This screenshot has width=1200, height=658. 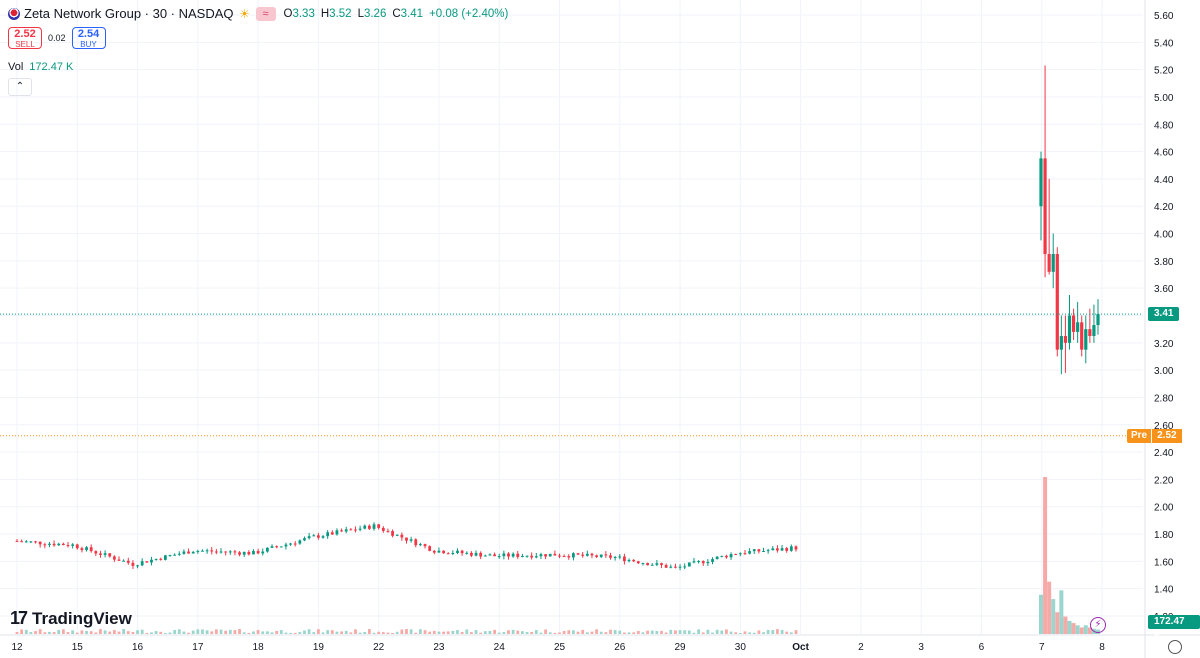 I want to click on y-tick-label: 2.40, so click(x=1164, y=453).